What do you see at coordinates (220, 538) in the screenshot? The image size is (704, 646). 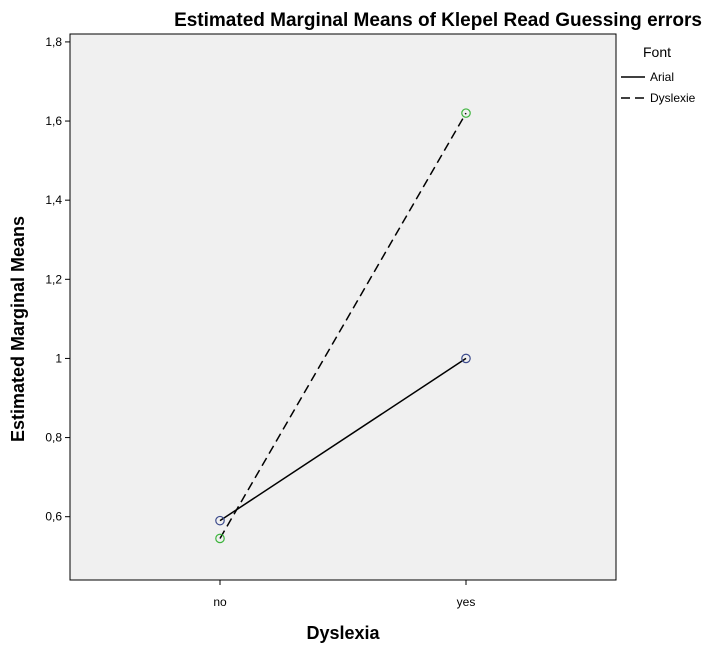 I see `data-point-dyslexie-no` at bounding box center [220, 538].